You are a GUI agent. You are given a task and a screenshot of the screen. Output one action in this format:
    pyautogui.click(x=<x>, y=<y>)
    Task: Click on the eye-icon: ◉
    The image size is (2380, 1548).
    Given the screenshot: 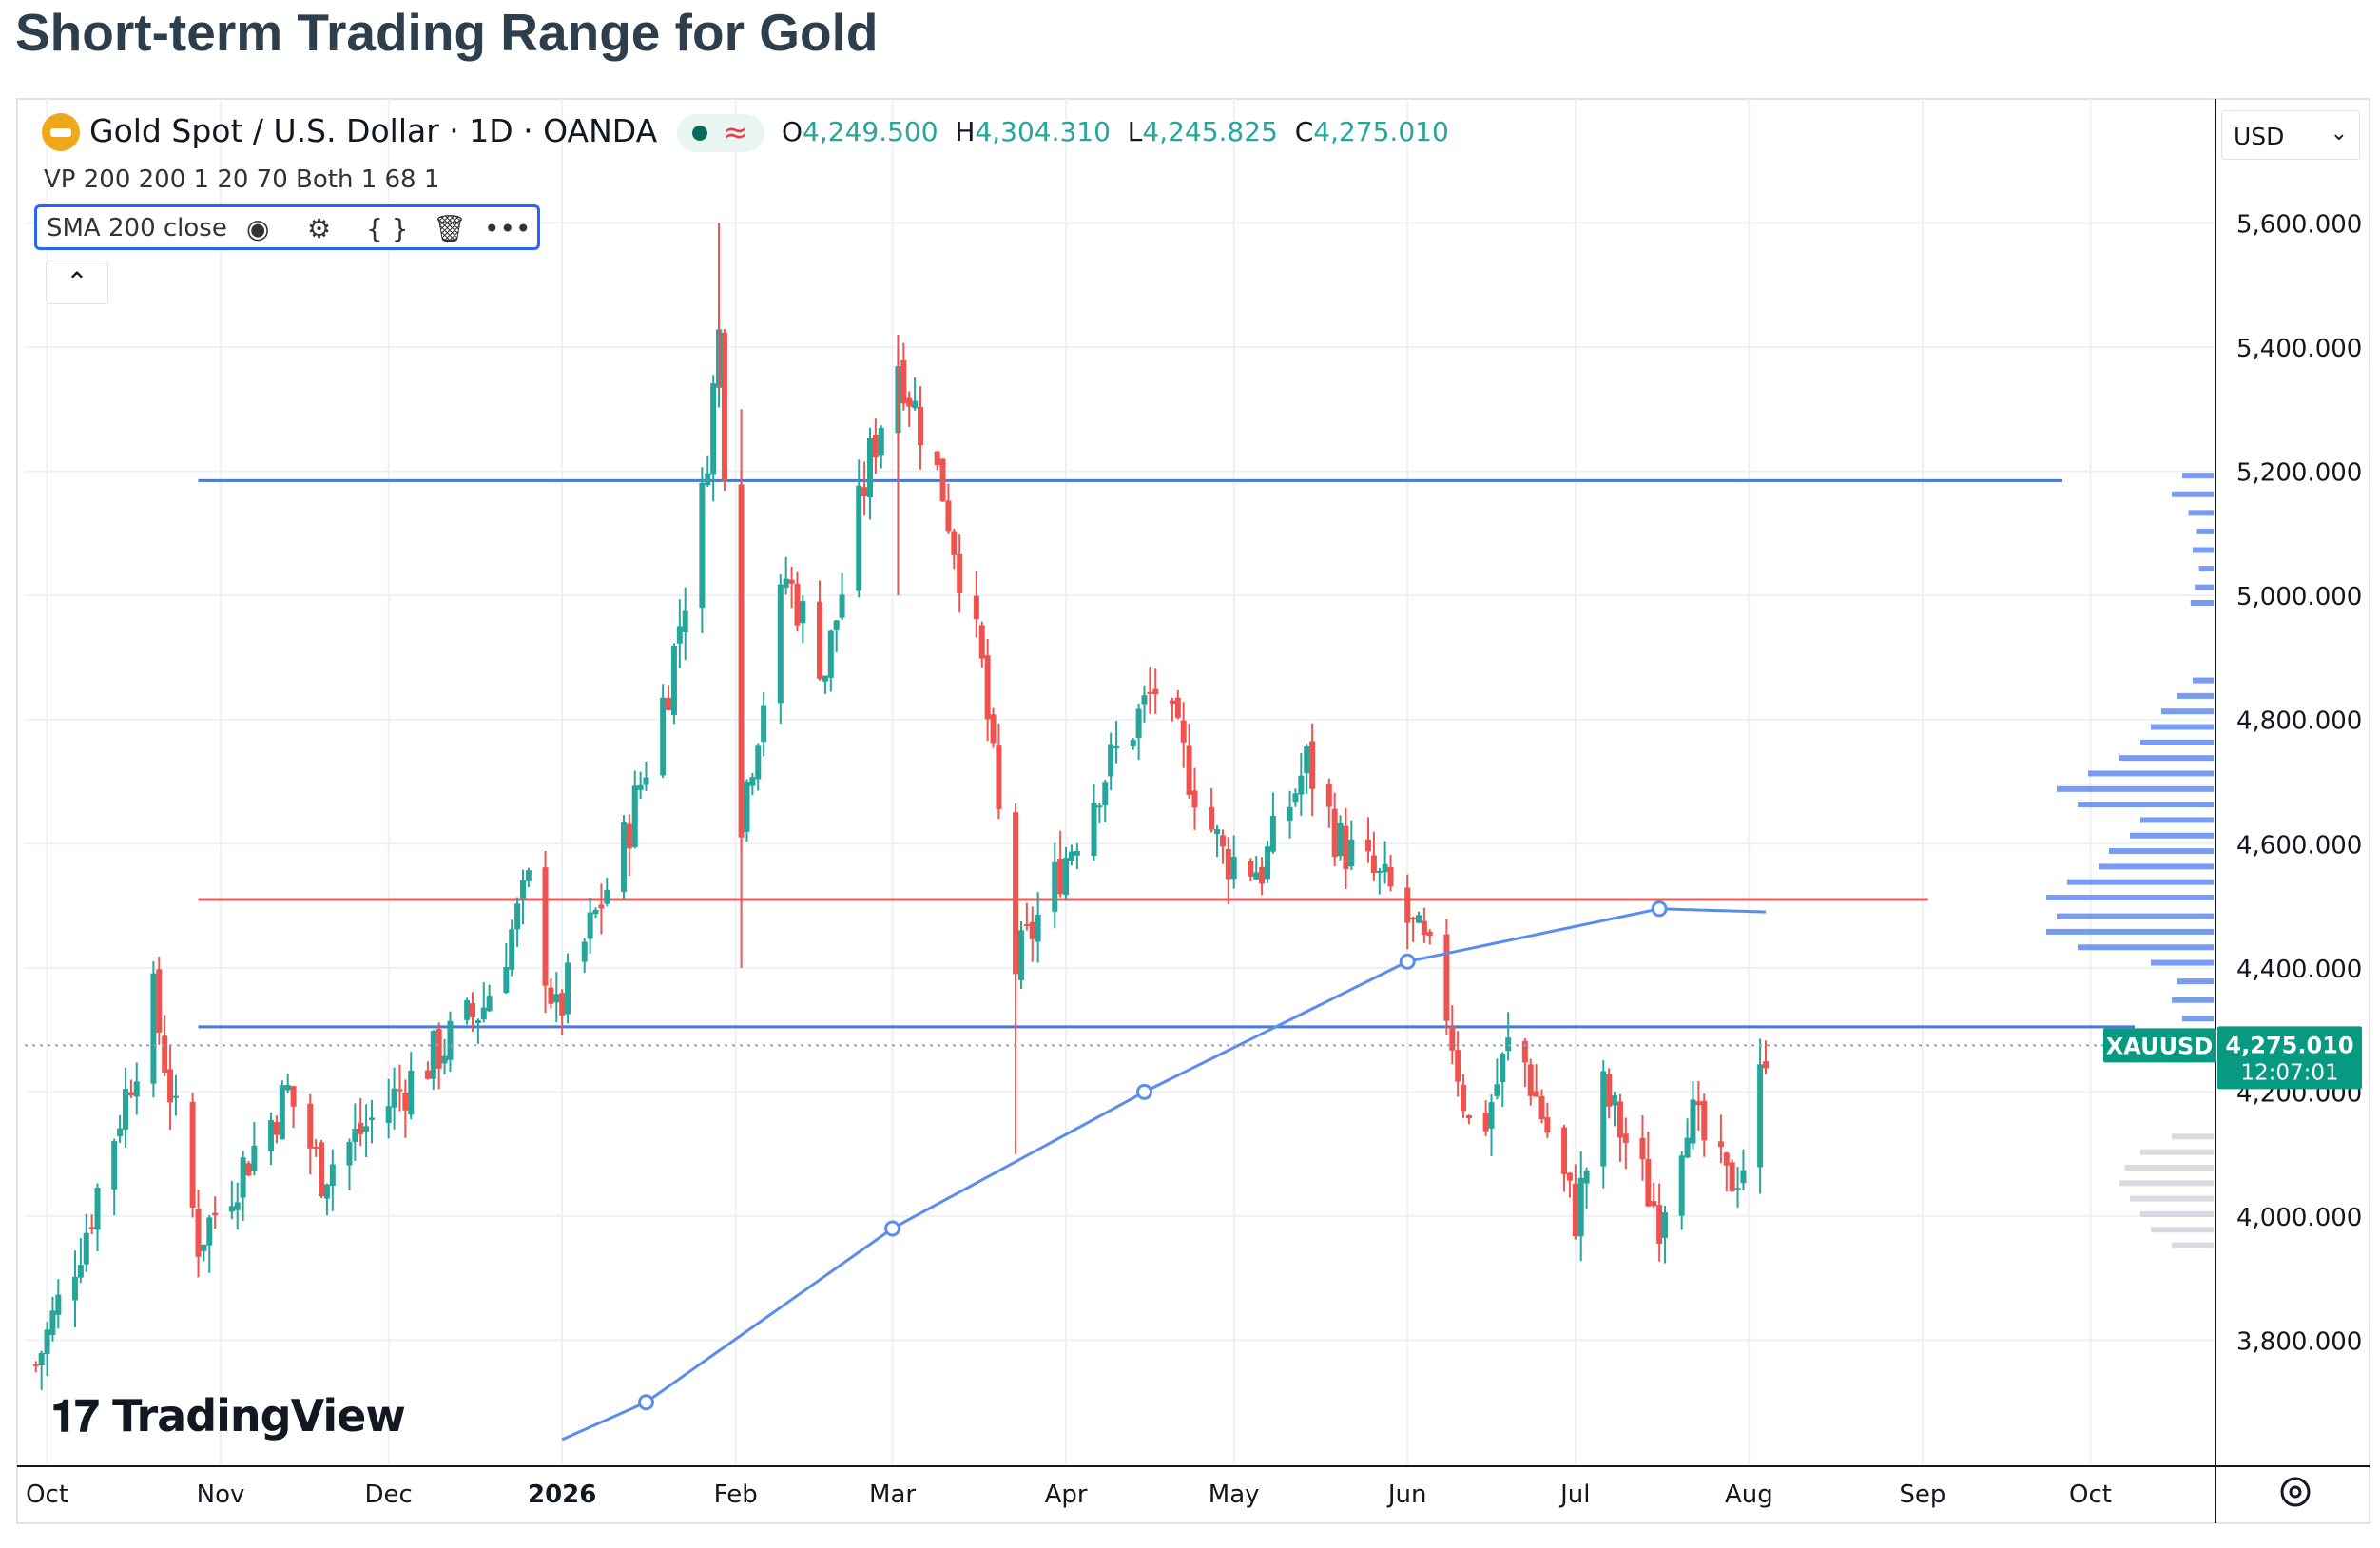 What is the action you would take?
    pyautogui.click(x=258, y=229)
    